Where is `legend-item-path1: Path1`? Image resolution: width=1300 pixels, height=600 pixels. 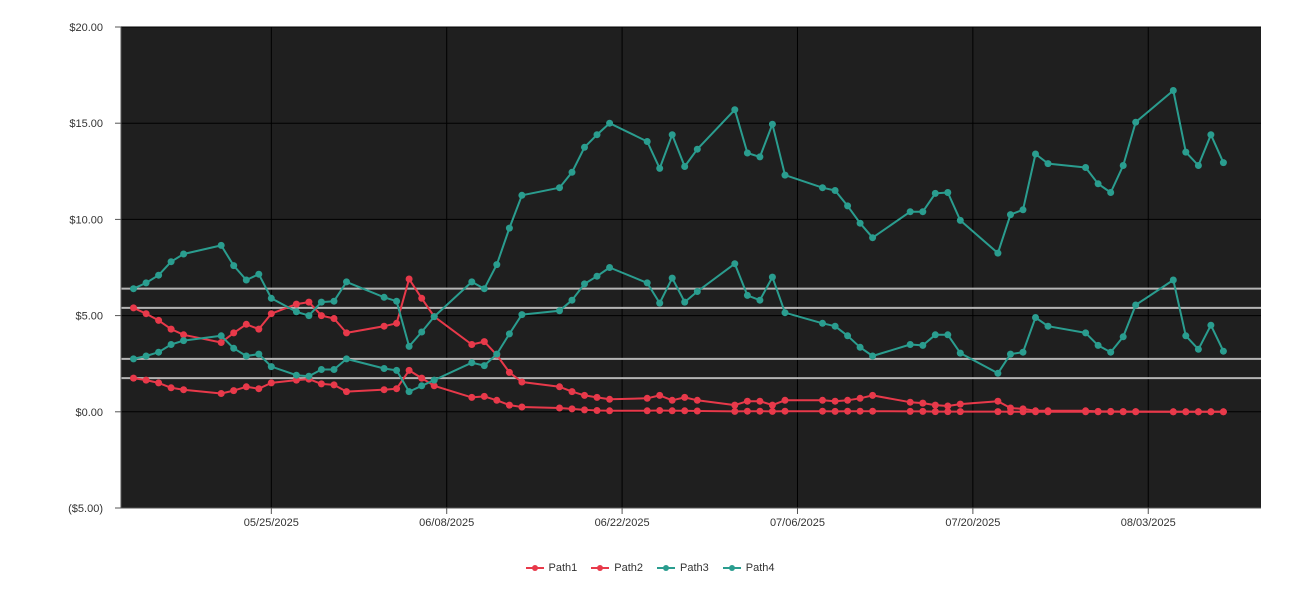
legend-item-path1: Path1 is located at coordinates (551, 568).